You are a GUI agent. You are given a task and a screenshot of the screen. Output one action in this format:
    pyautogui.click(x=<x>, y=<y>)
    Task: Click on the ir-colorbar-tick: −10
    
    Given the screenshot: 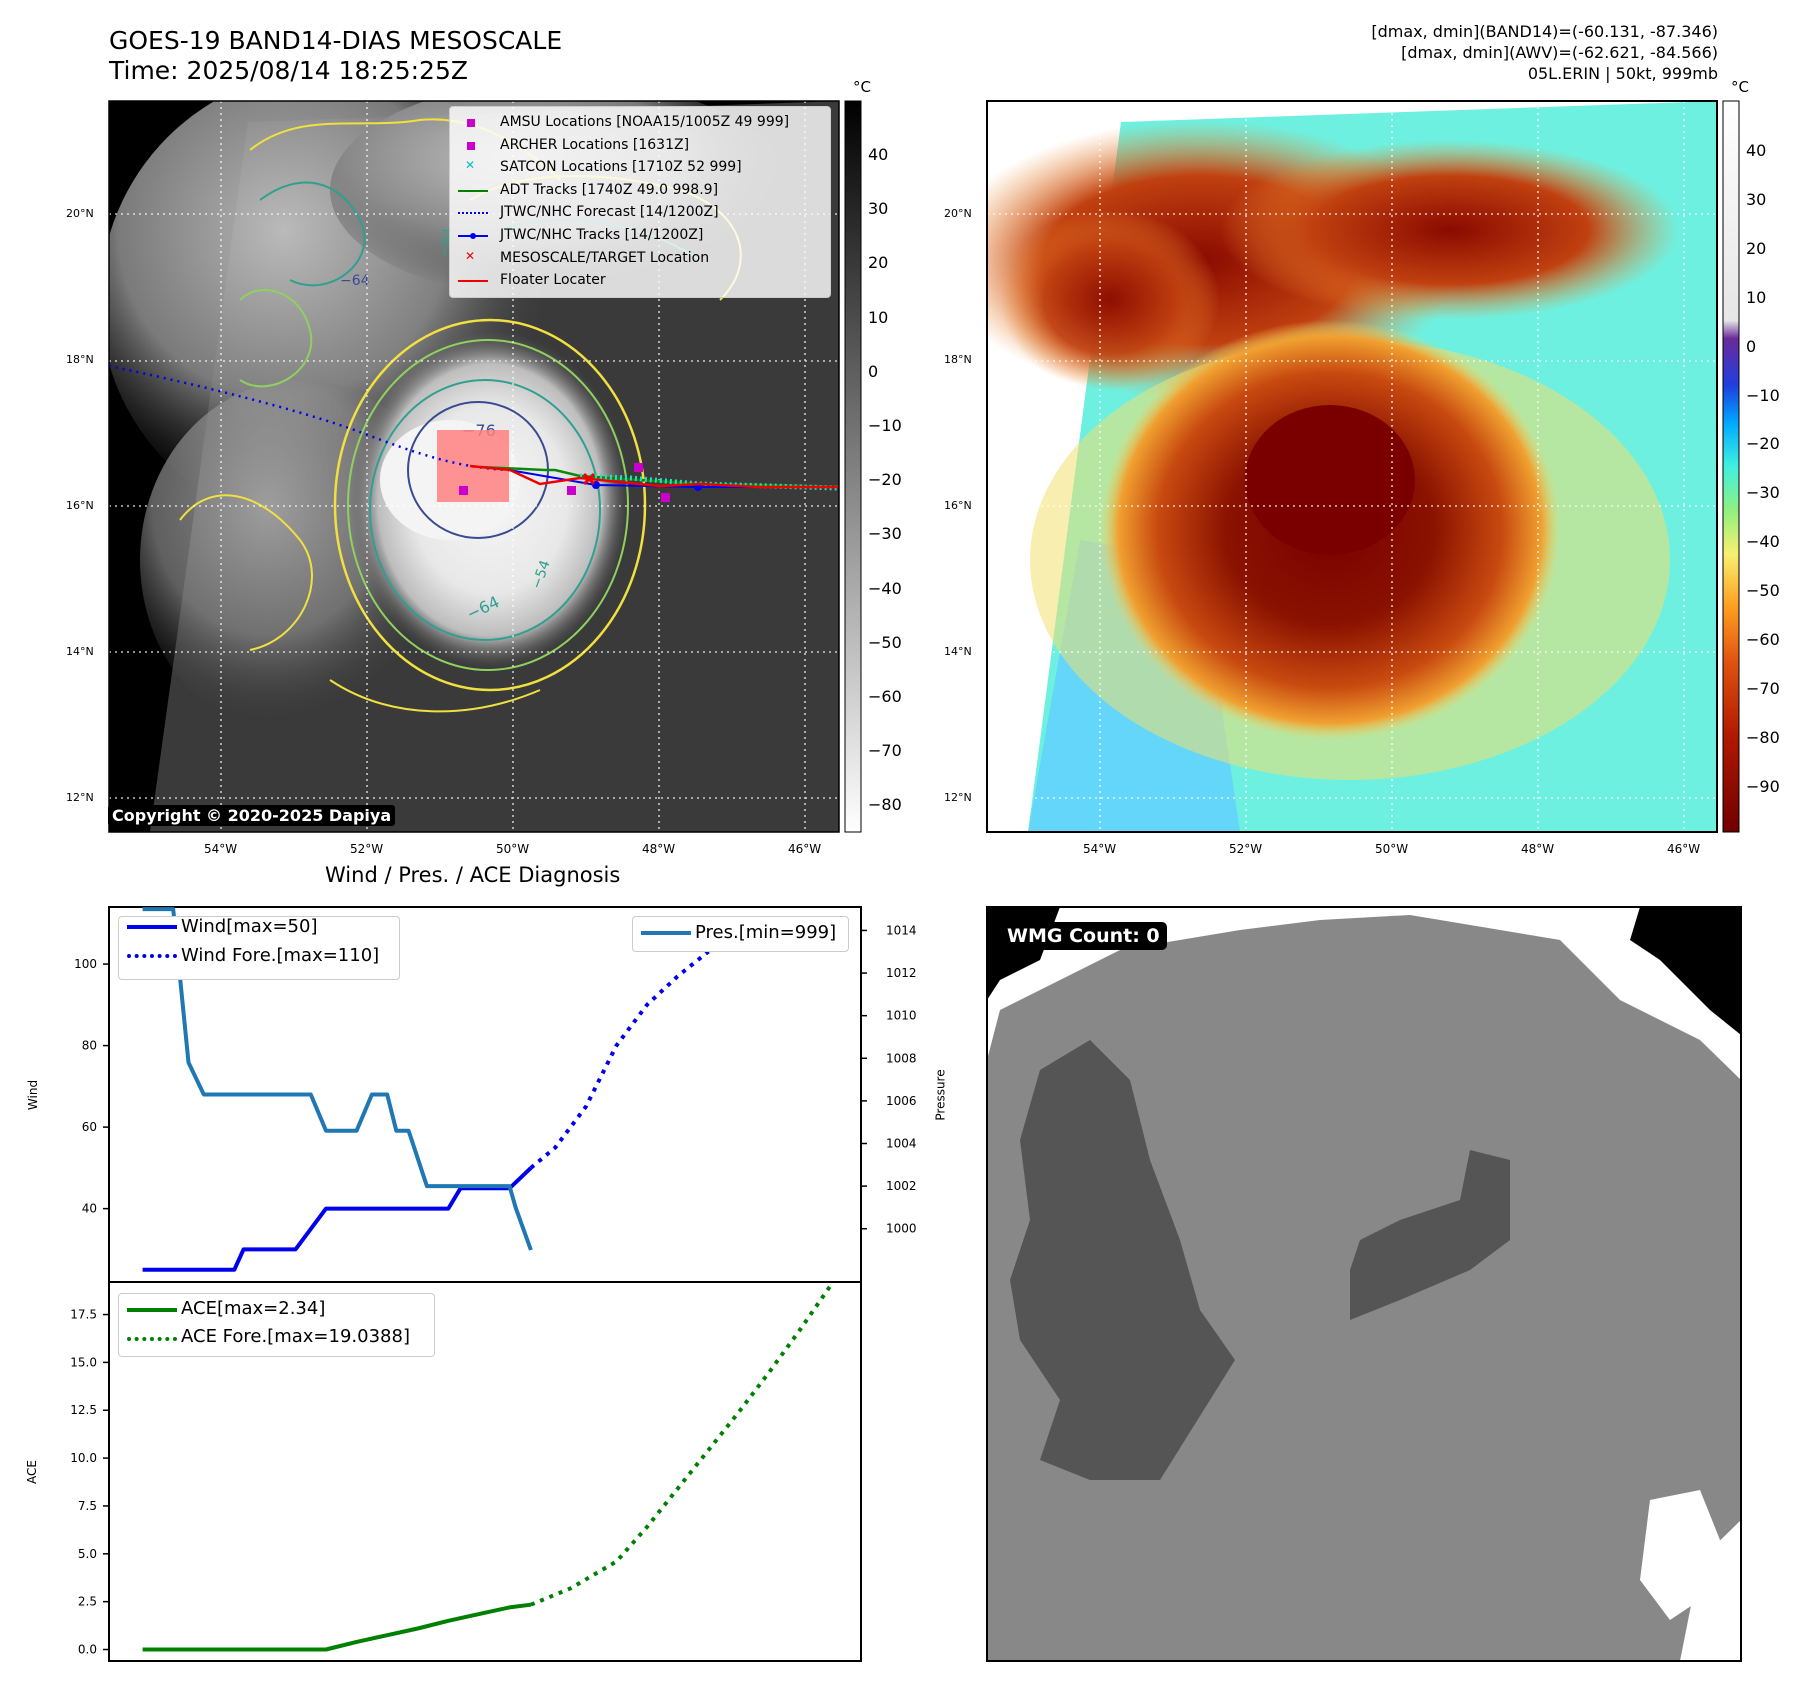 What is the action you would take?
    pyautogui.click(x=885, y=425)
    